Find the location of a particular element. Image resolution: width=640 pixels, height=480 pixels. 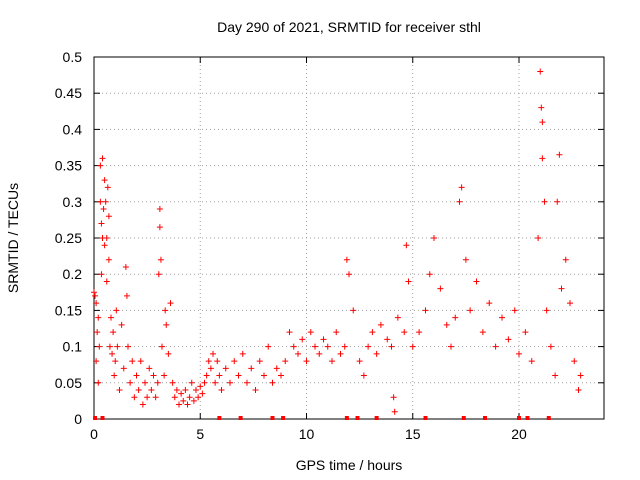

x-tick-label: 15 is located at coordinates (413, 434).